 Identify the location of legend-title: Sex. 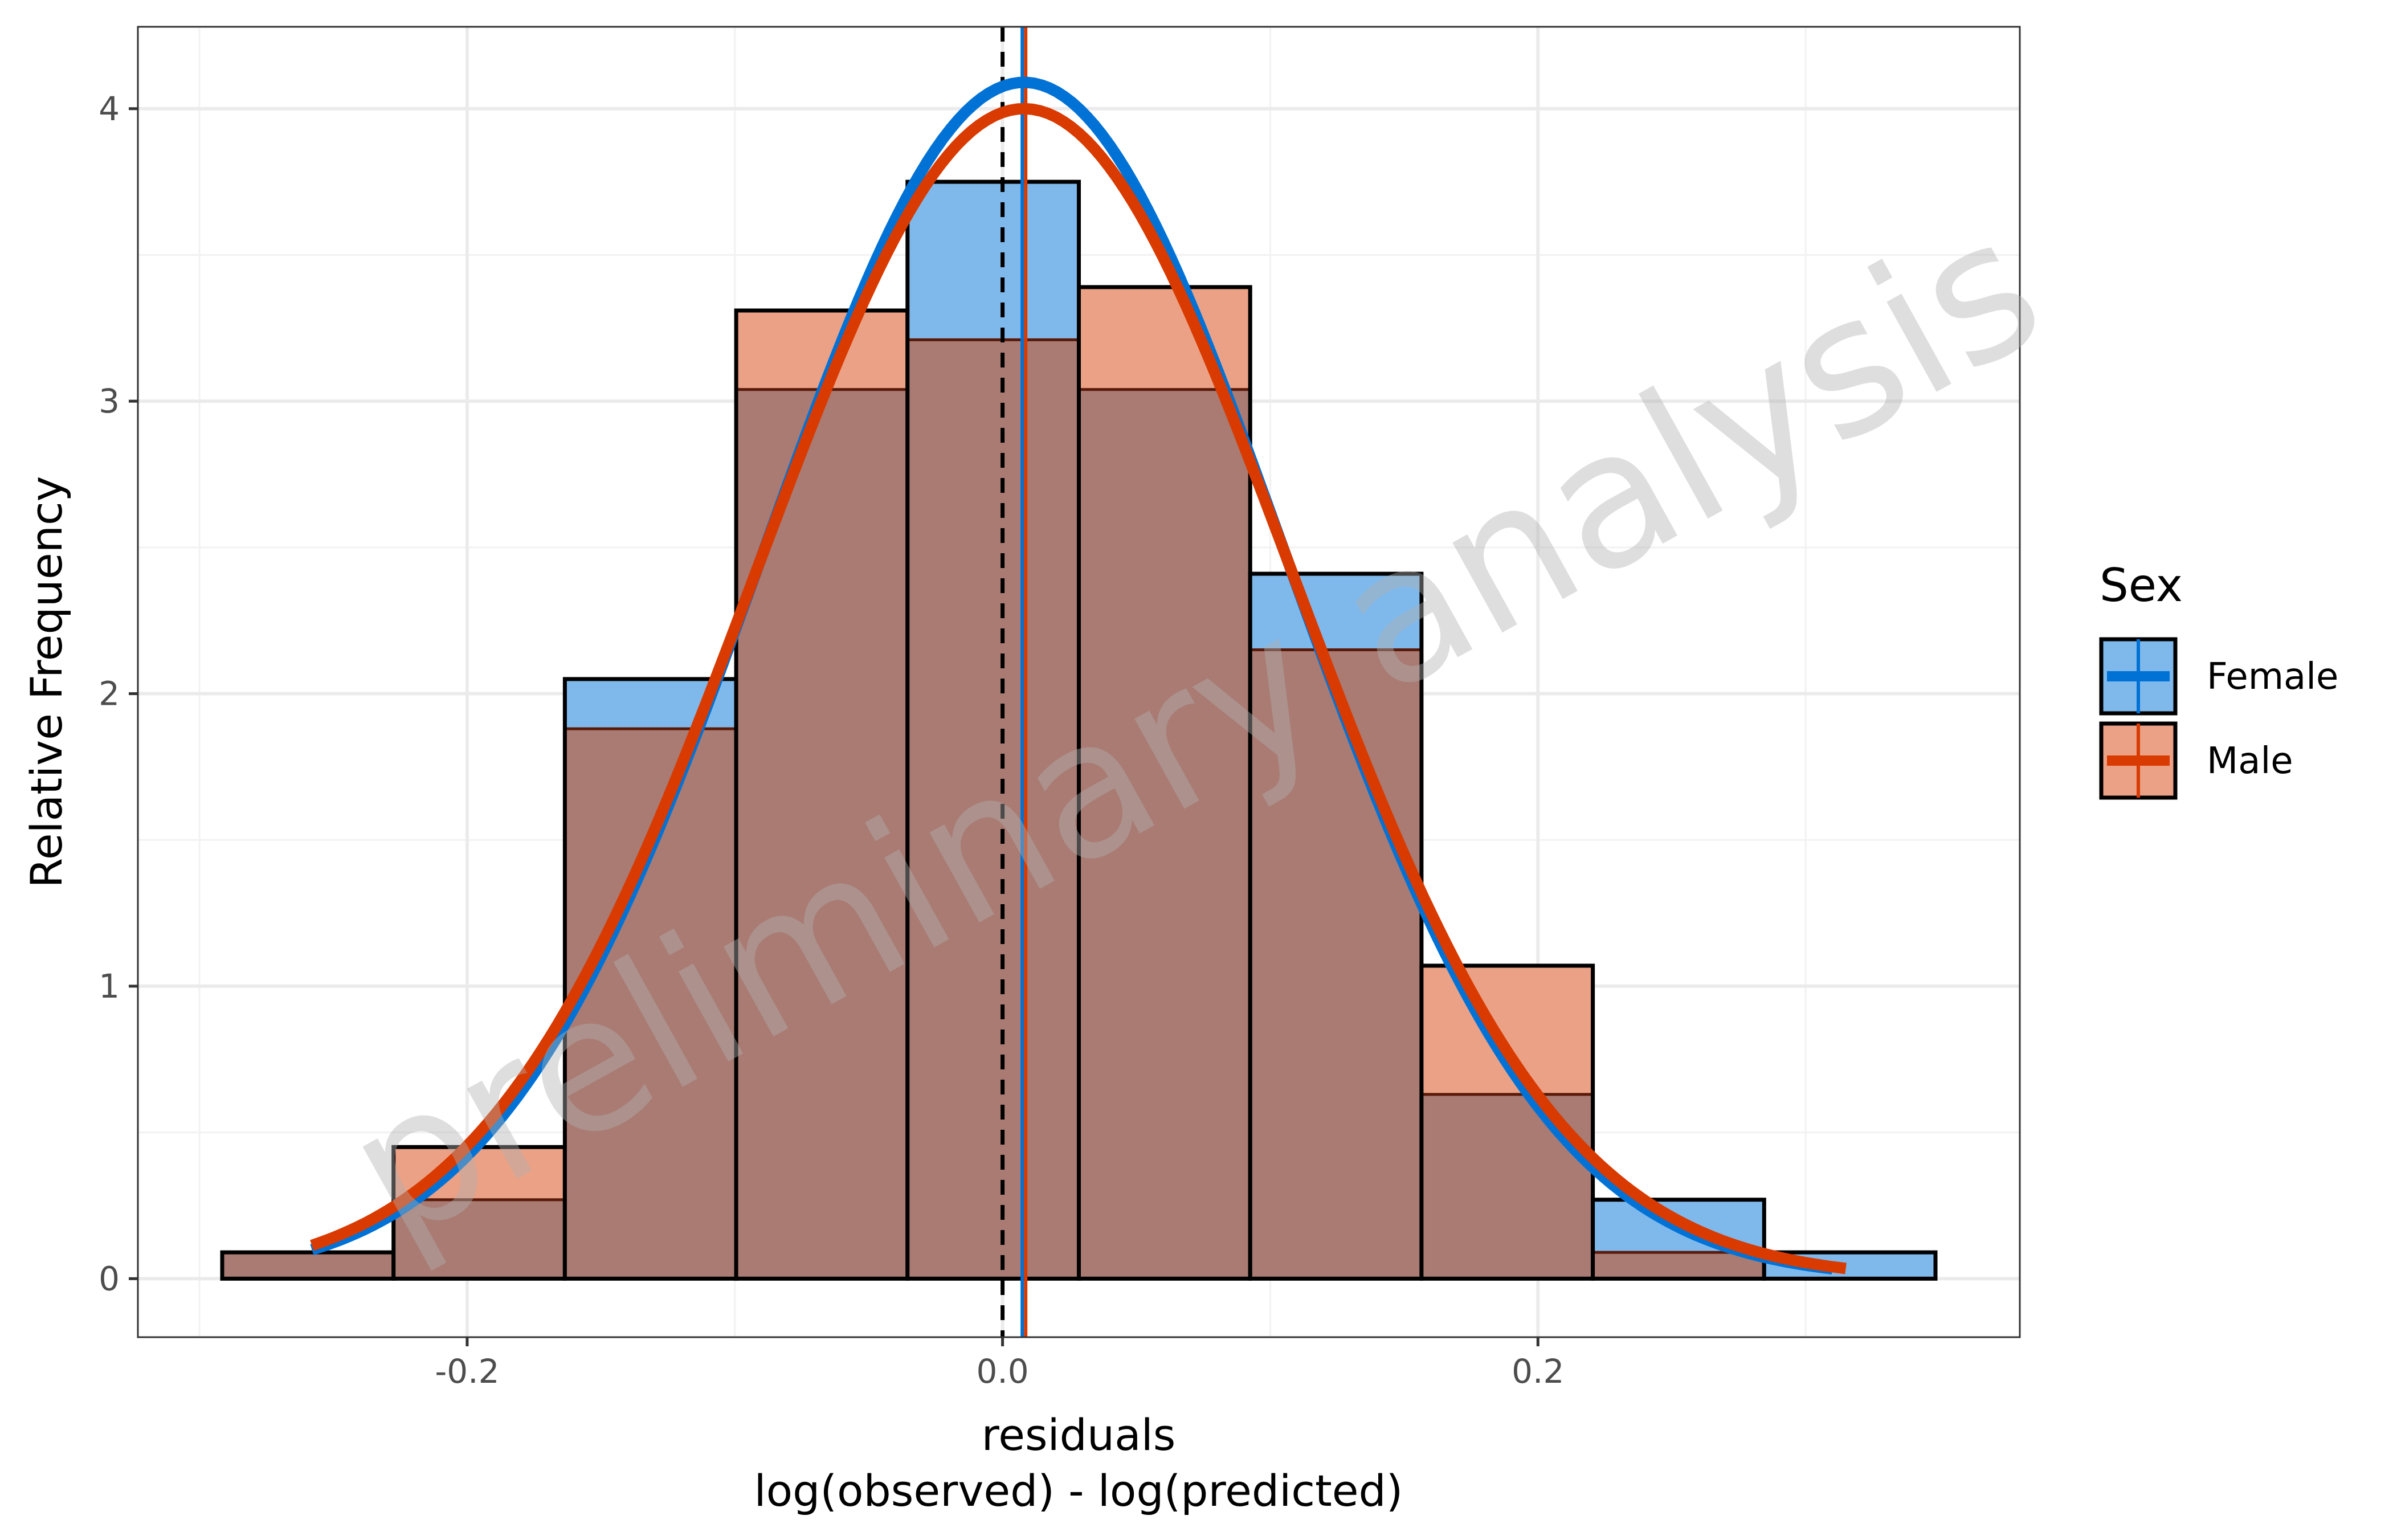
(2141, 585).